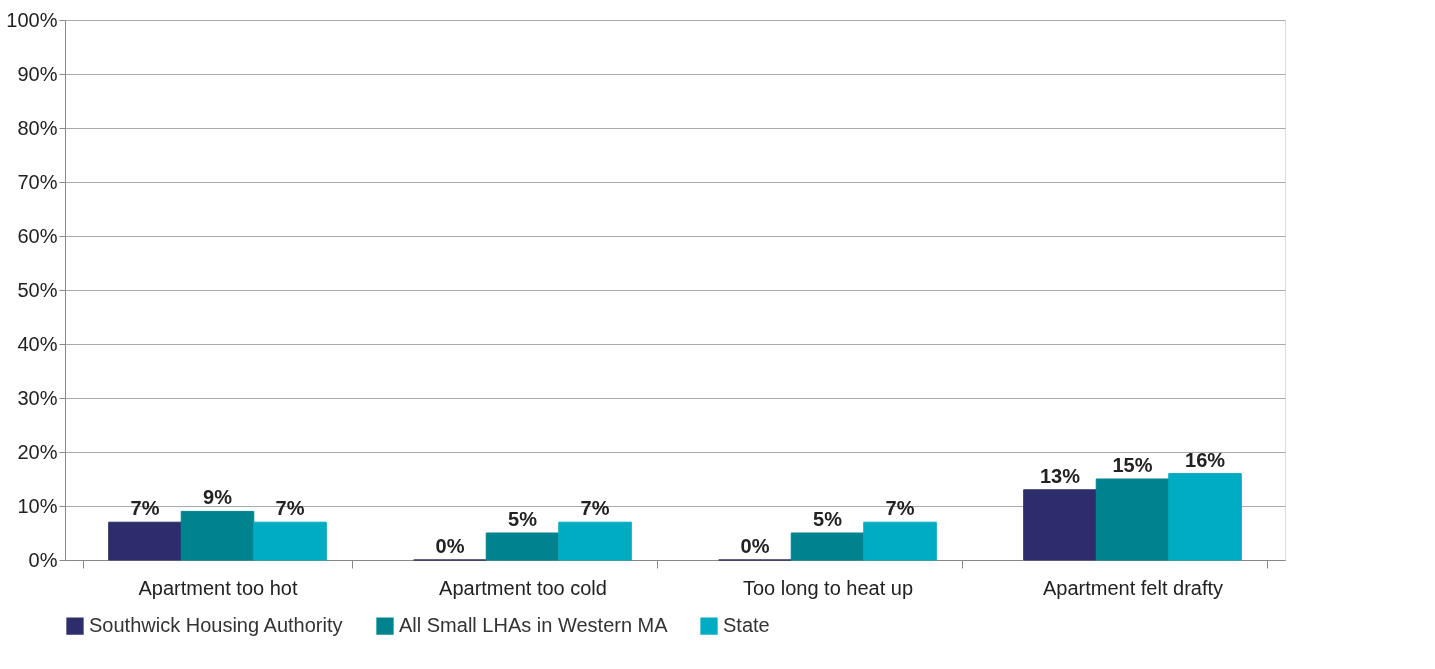  What do you see at coordinates (746, 625) in the screenshot?
I see `legend-label: State` at bounding box center [746, 625].